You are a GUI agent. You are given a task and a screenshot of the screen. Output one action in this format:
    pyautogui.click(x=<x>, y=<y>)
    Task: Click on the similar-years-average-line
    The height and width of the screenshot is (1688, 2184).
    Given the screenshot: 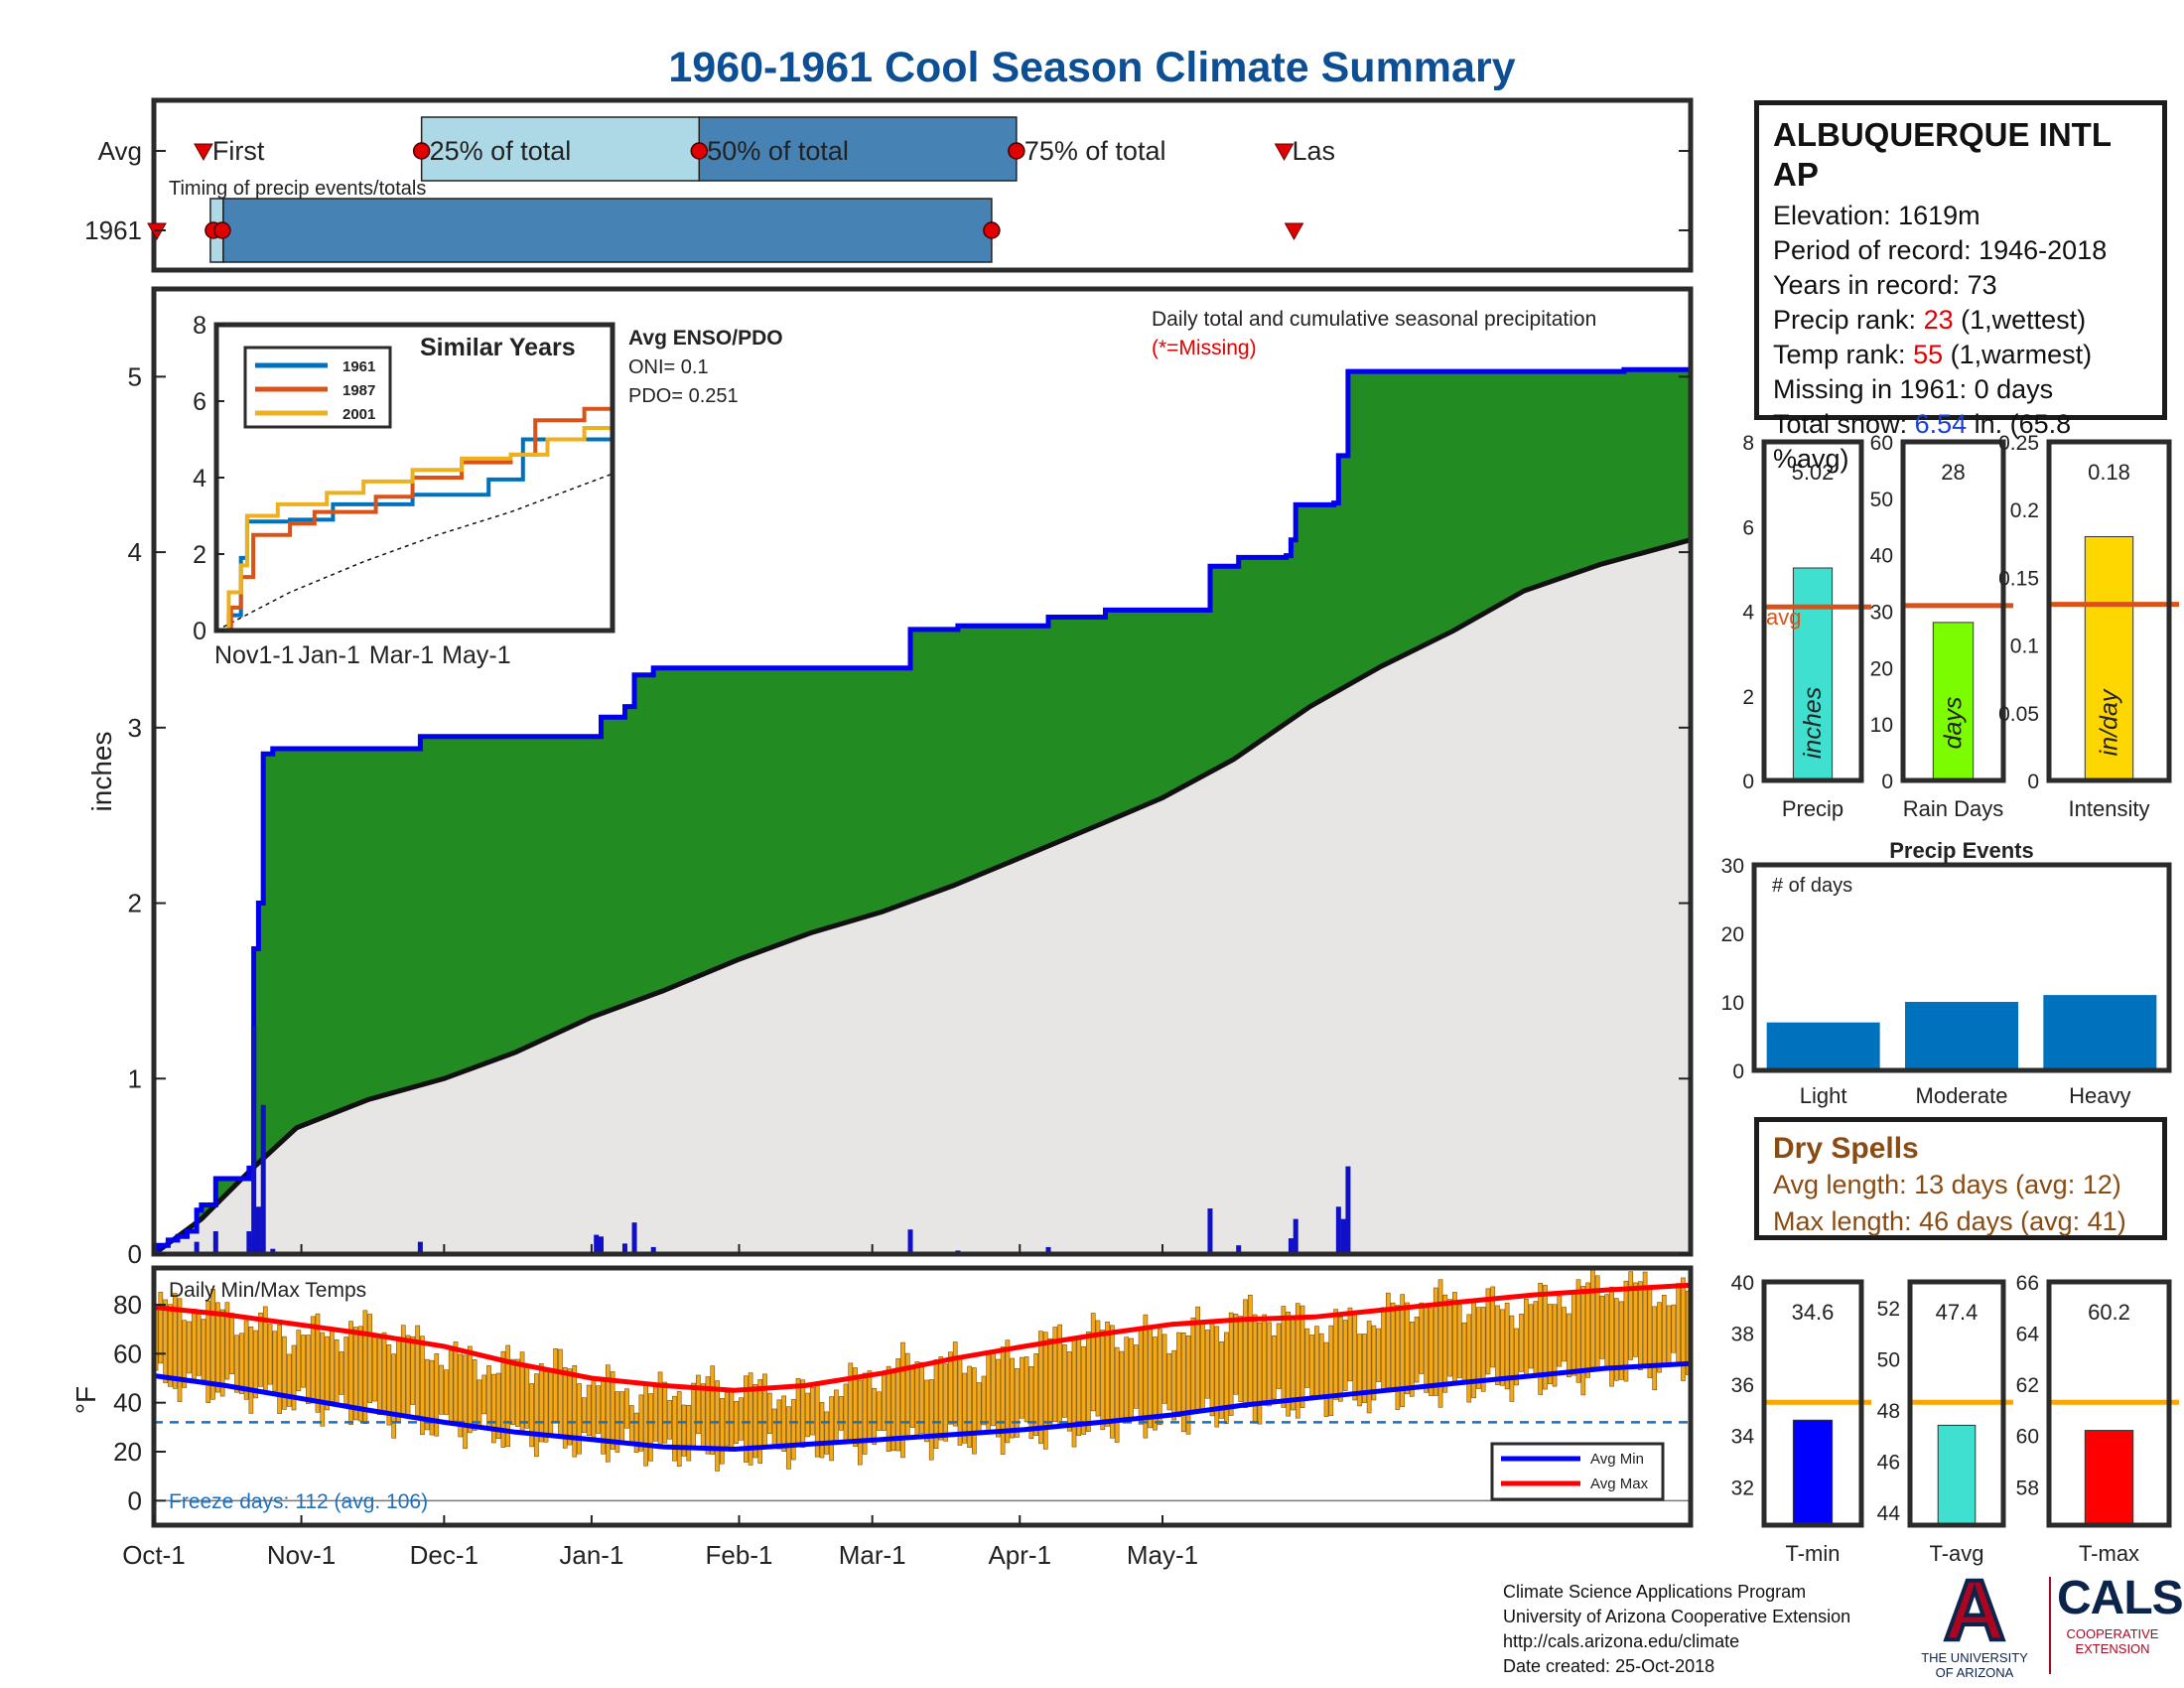 What is the action you would take?
    pyautogui.click(x=414, y=552)
    